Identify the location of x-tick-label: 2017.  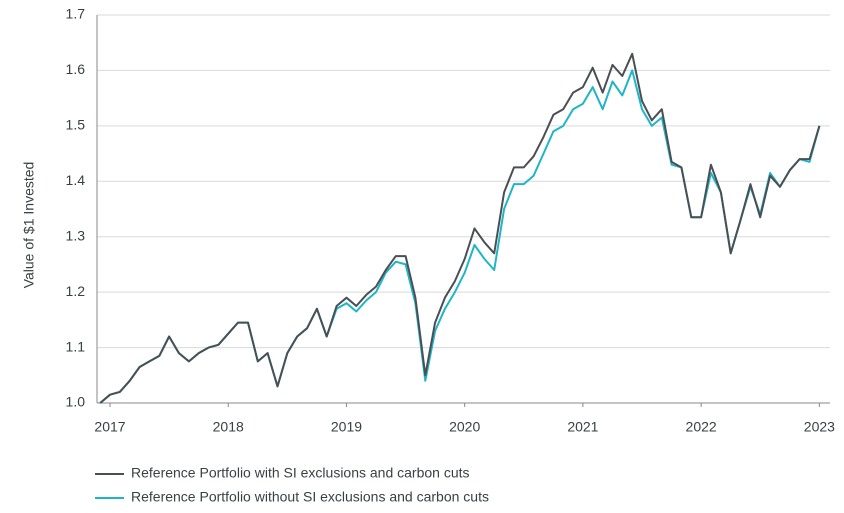
(109, 427).